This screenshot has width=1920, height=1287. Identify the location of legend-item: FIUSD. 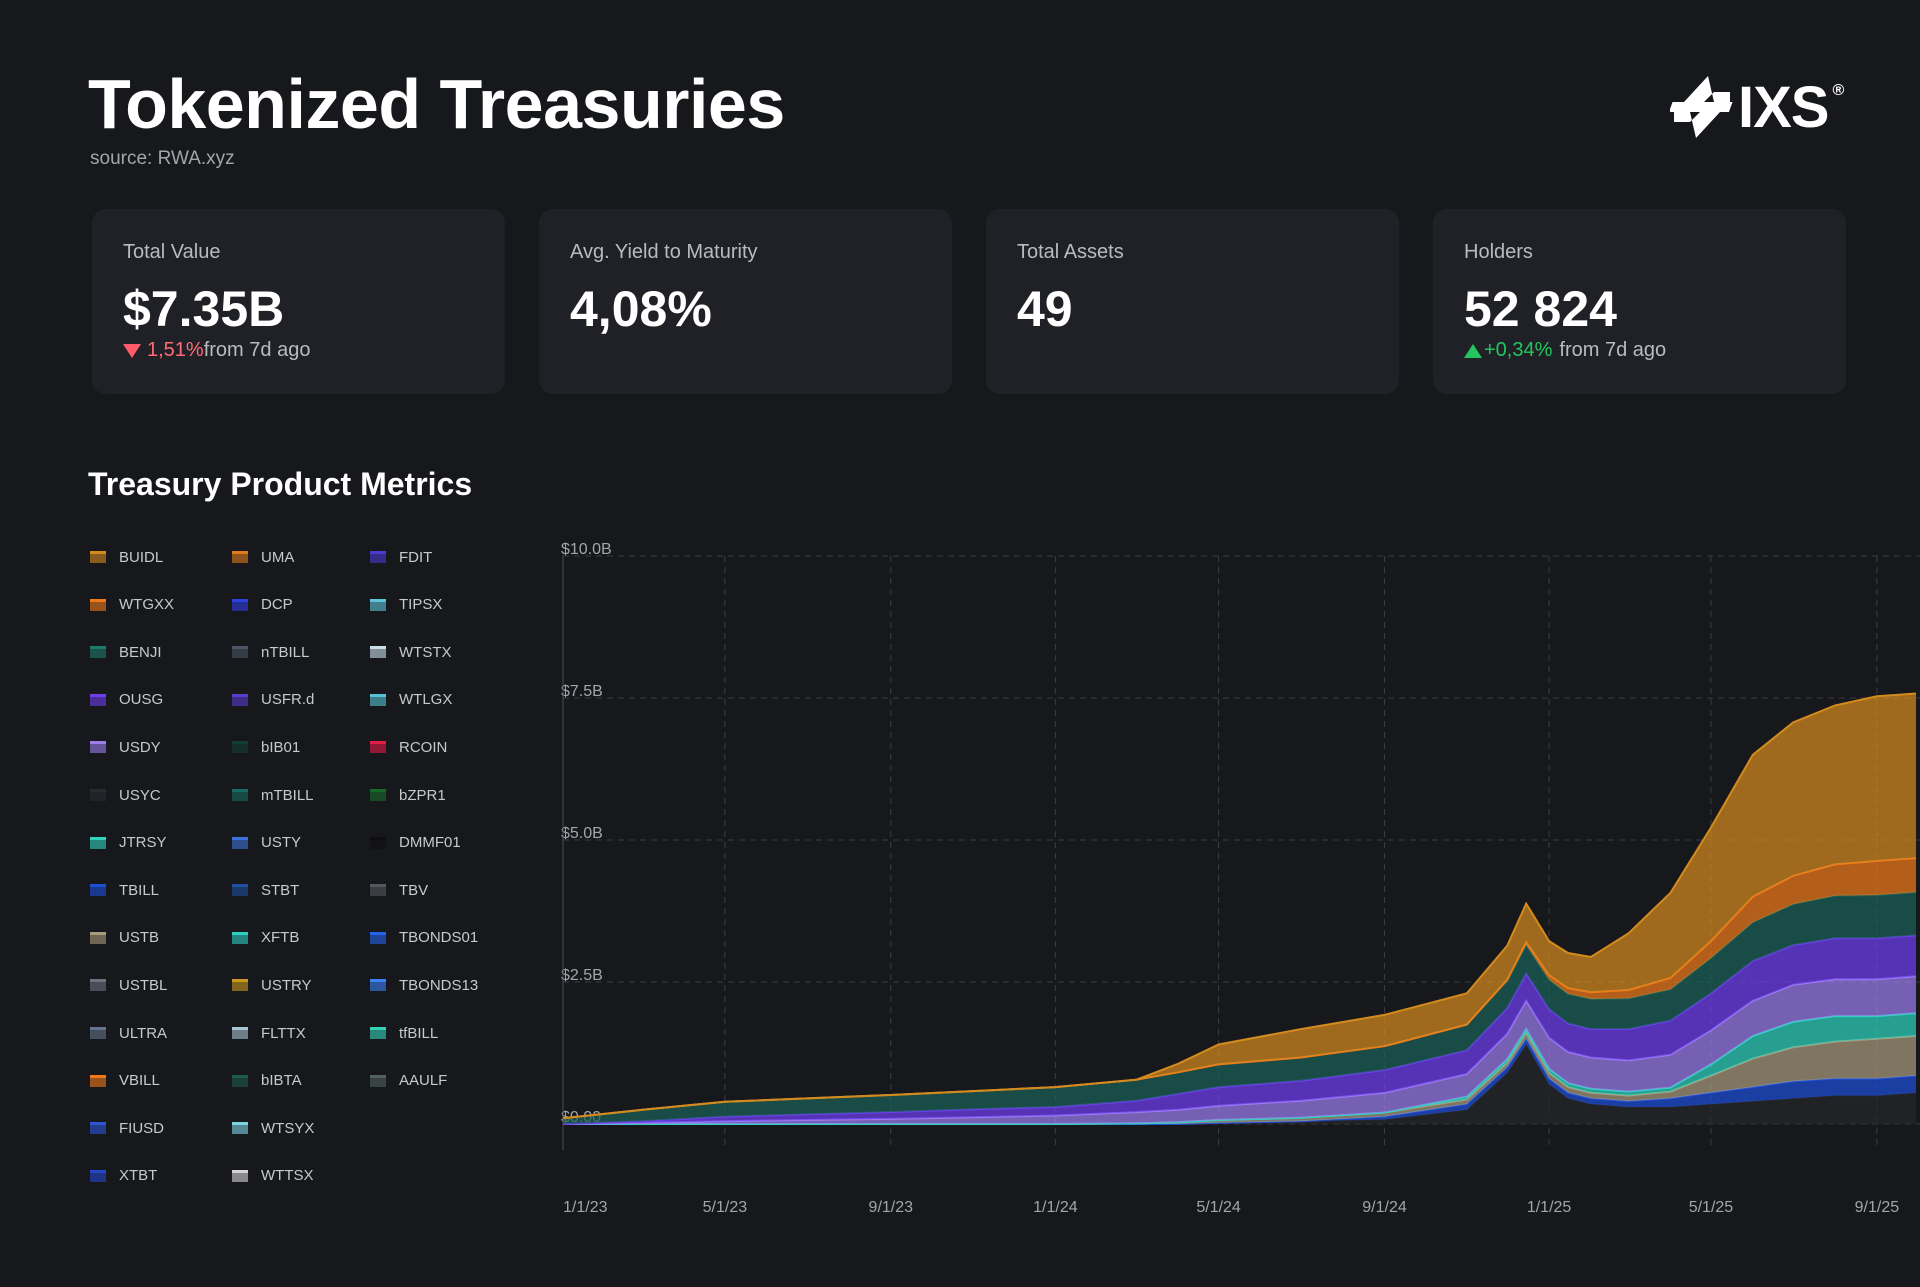
(127, 1128).